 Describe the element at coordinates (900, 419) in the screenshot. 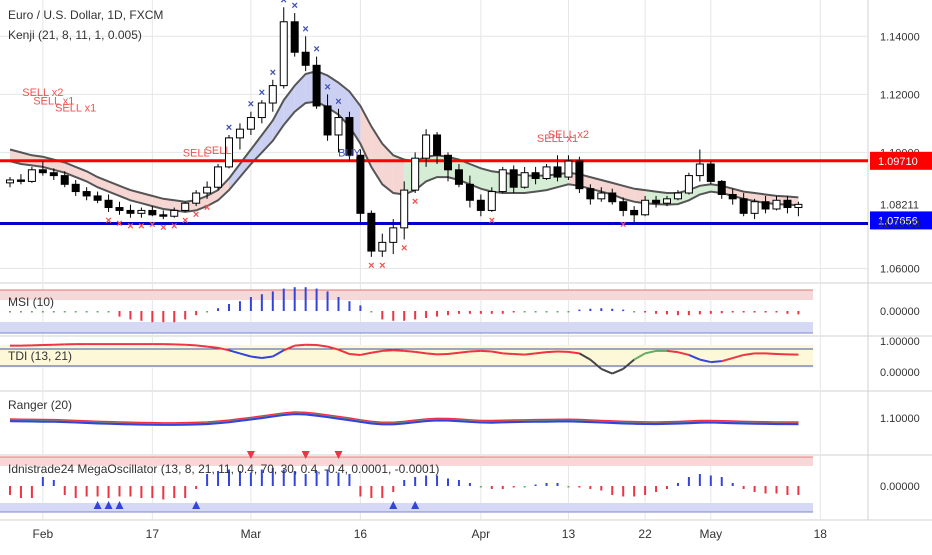

I see `ranger-y-tick: 1.10000` at that location.